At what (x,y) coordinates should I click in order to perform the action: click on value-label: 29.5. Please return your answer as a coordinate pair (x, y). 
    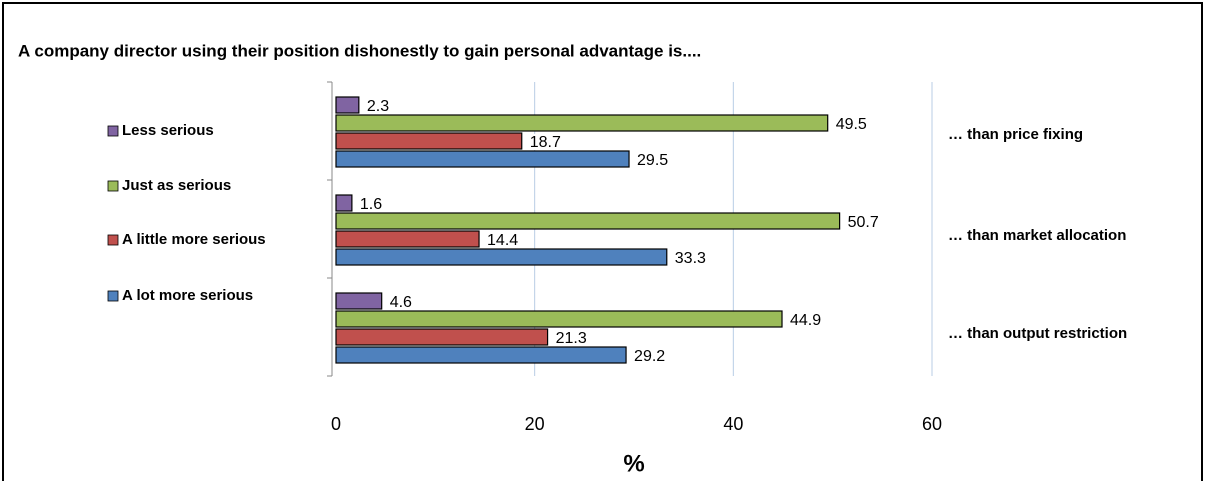
    Looking at the image, I should click on (652, 160).